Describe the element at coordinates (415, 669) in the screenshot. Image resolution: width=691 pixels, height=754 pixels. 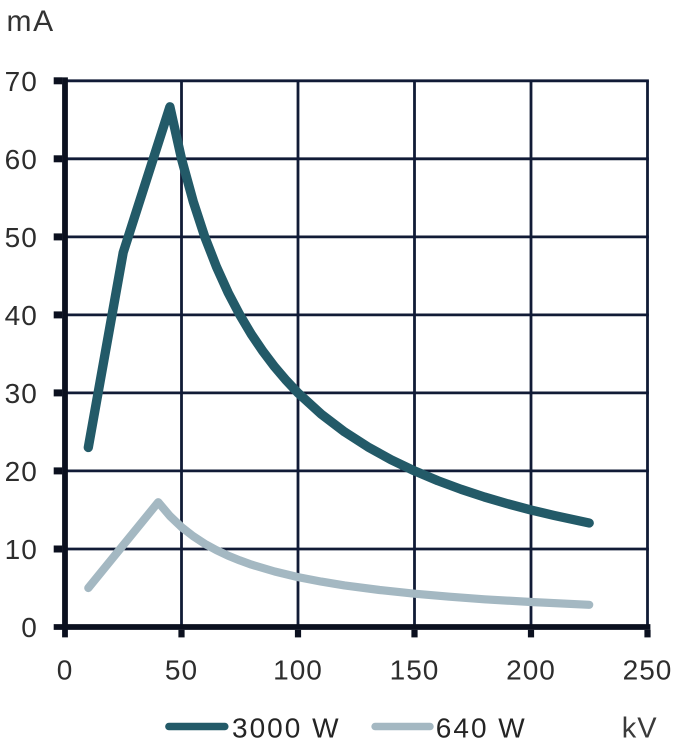
I see `svg-text: 150` at that location.